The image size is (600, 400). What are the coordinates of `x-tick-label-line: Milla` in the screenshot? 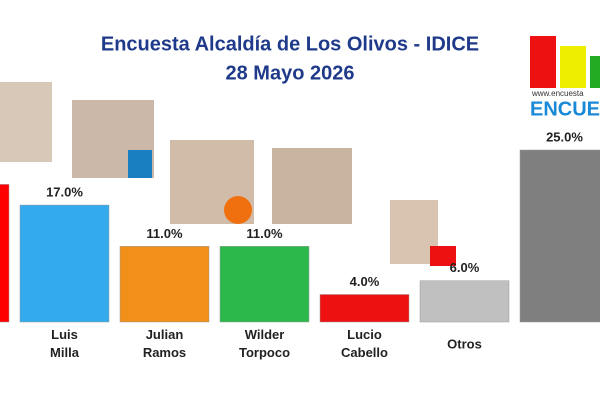 It's located at (65, 352).